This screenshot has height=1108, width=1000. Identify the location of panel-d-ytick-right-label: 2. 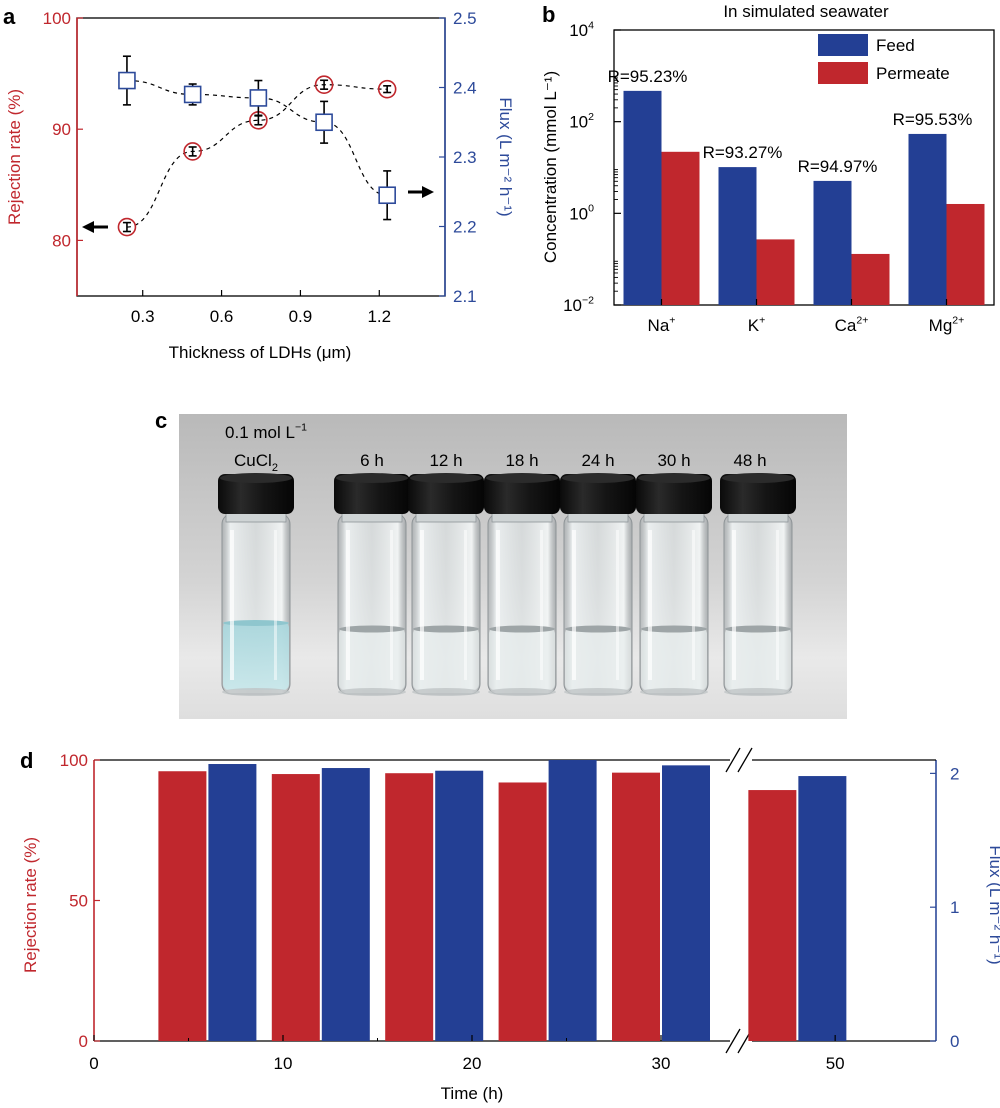
(954, 773).